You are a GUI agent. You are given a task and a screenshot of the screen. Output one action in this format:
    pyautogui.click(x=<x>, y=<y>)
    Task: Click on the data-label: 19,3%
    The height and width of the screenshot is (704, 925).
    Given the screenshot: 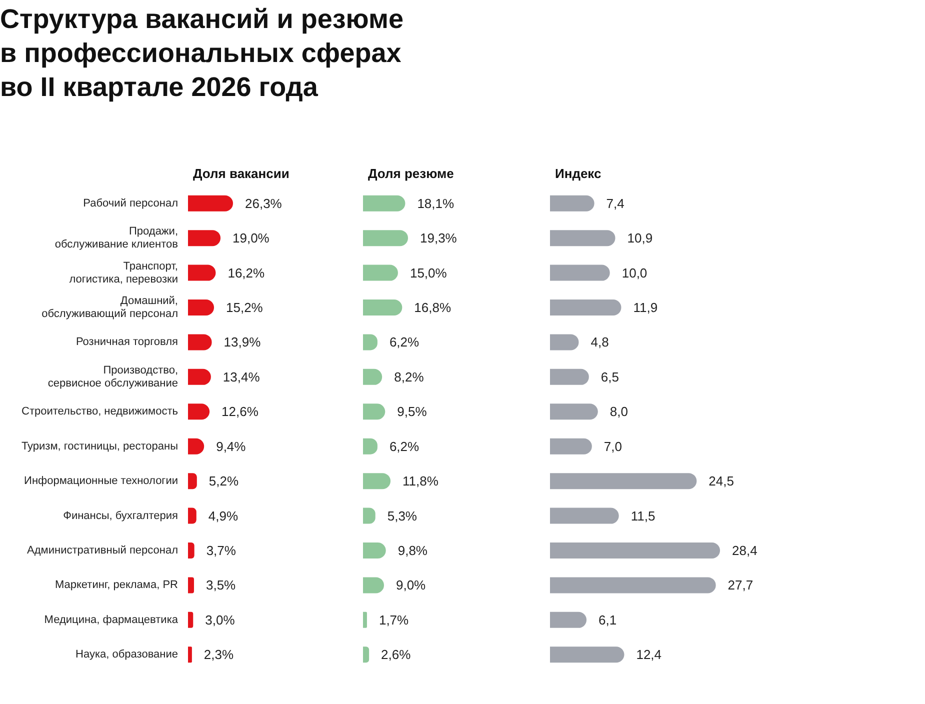 What is the action you would take?
    pyautogui.click(x=439, y=238)
    